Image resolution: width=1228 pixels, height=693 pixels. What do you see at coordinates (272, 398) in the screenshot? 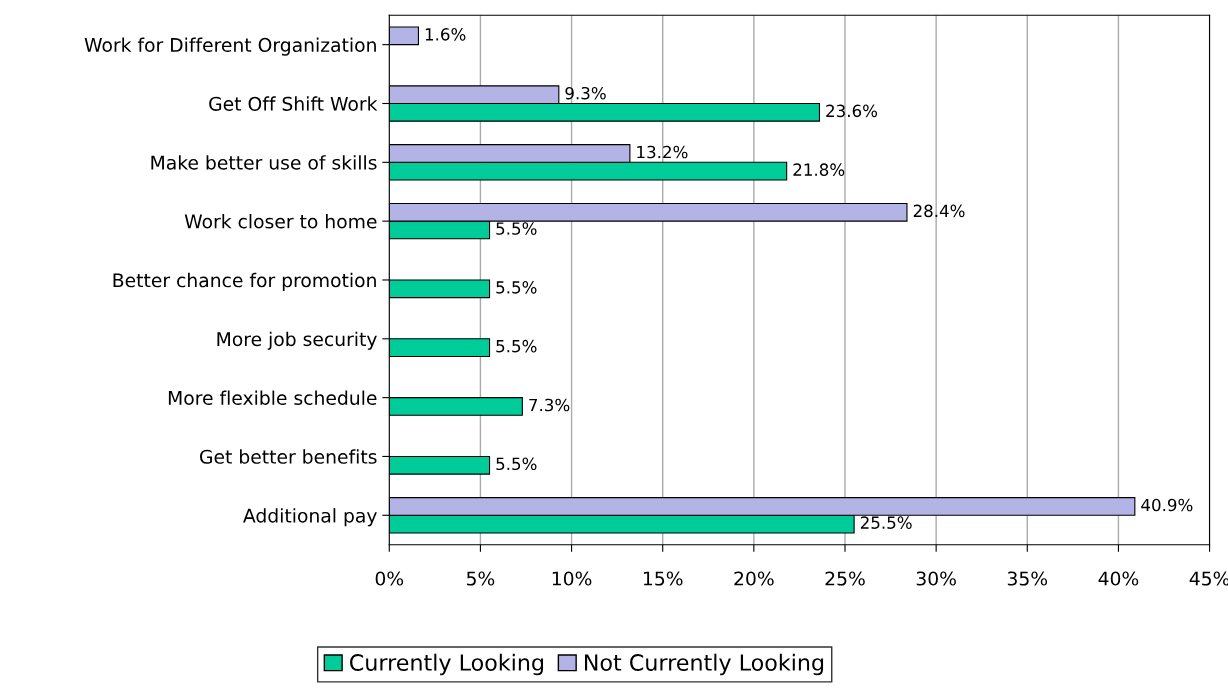
I see `y-tick-label: More flexible schedule` at bounding box center [272, 398].